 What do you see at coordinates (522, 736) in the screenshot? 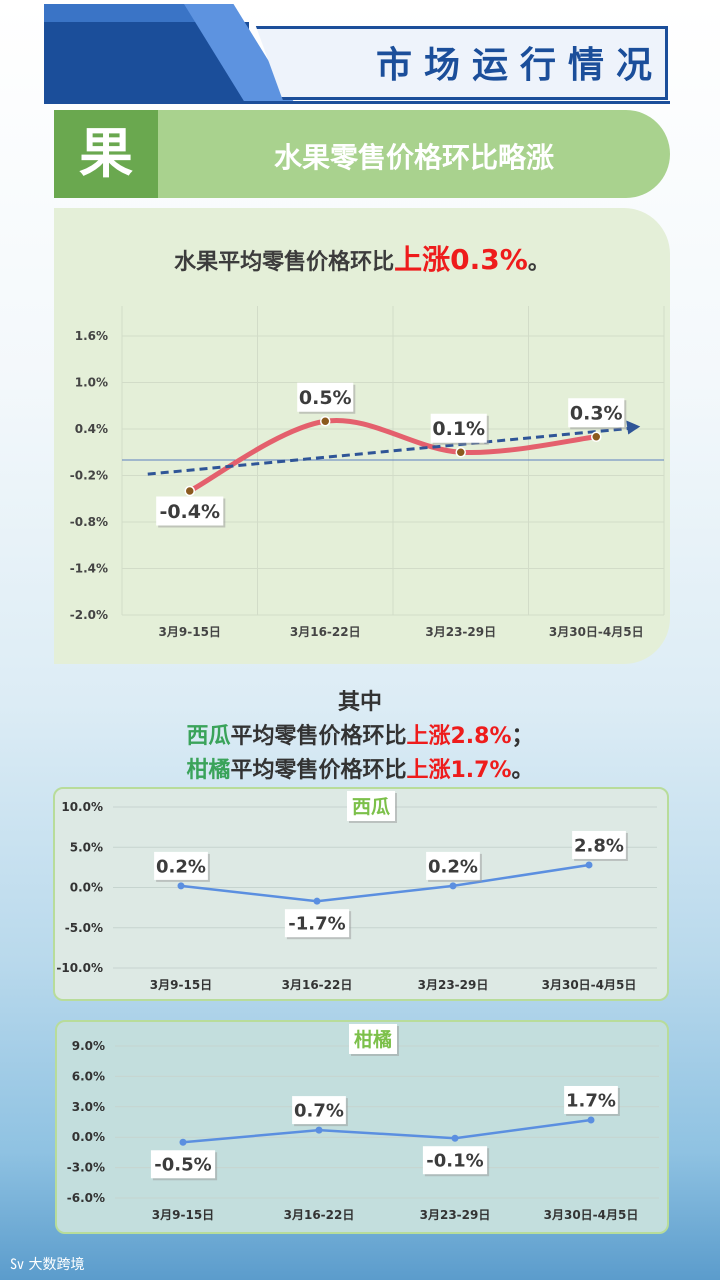
I see `watermelon-suffix: ；` at bounding box center [522, 736].